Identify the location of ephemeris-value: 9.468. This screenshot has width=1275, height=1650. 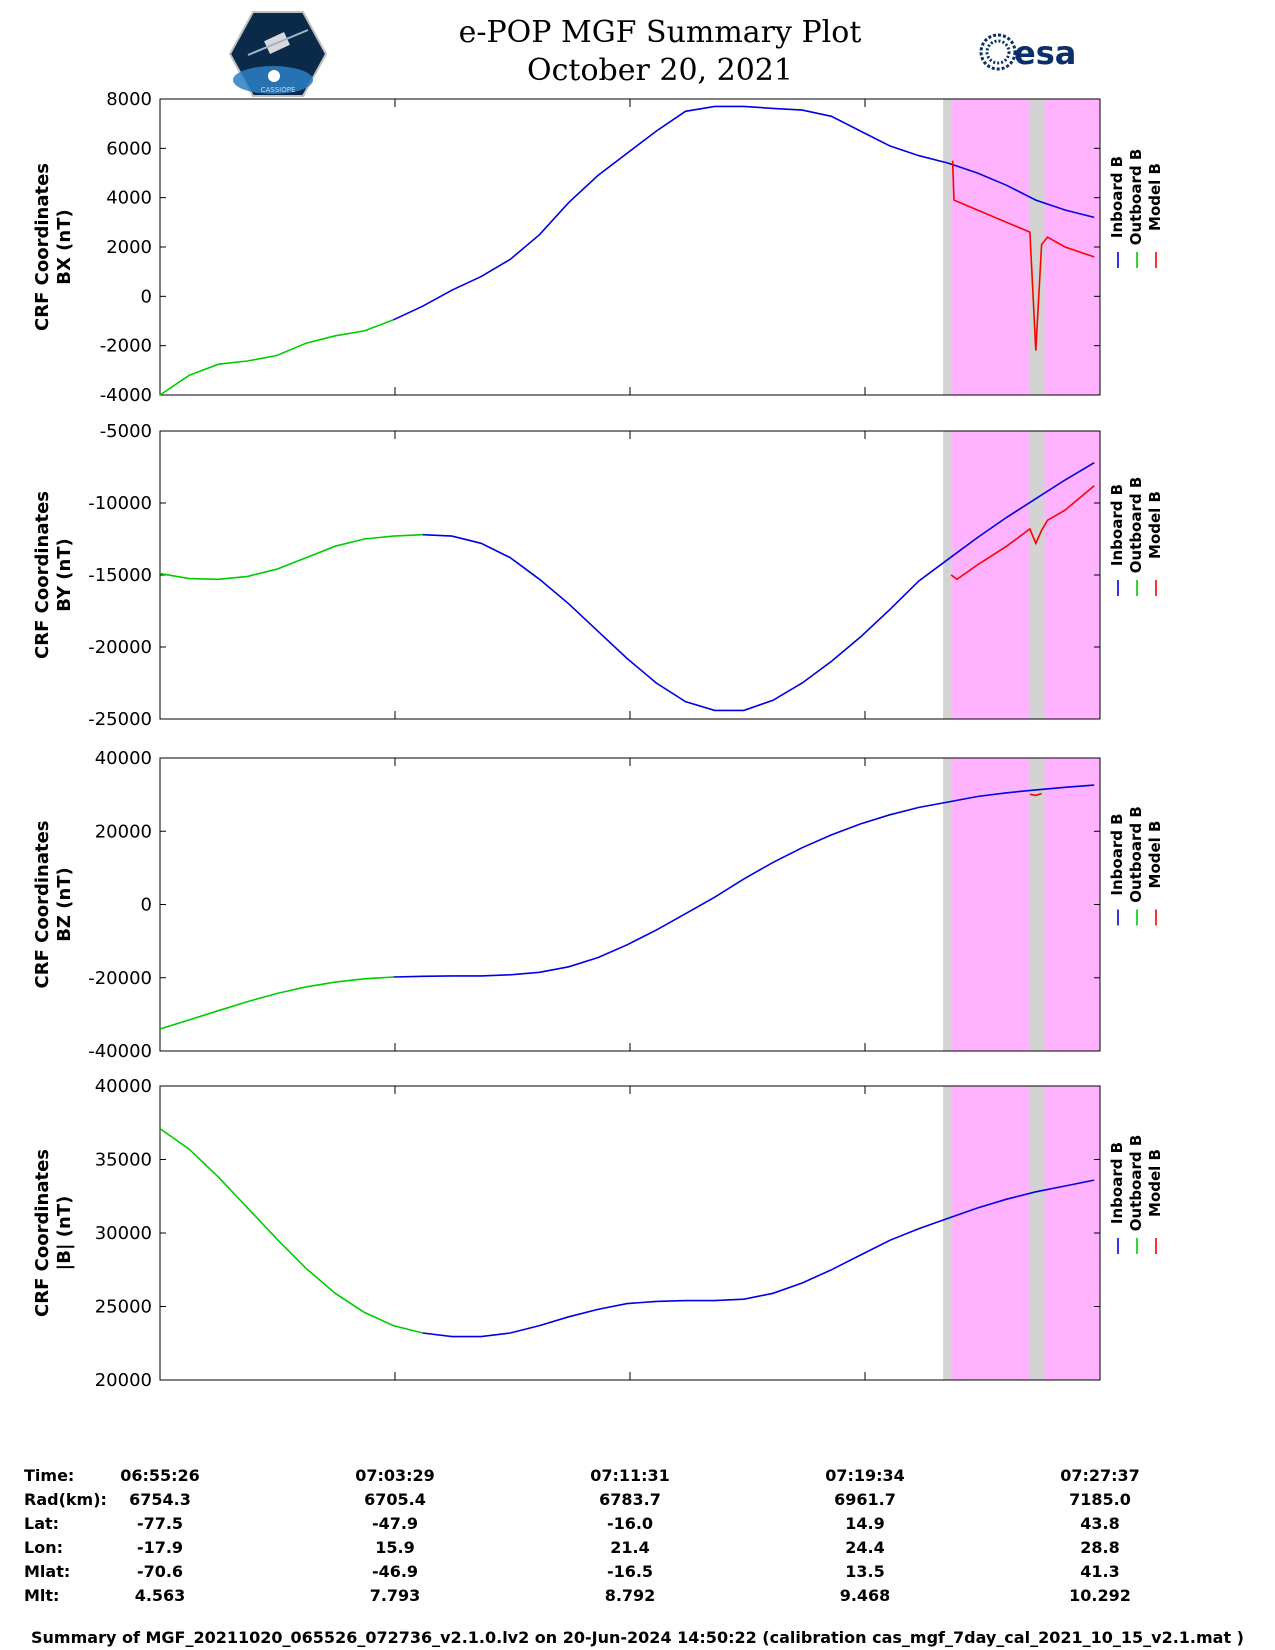
(865, 1595).